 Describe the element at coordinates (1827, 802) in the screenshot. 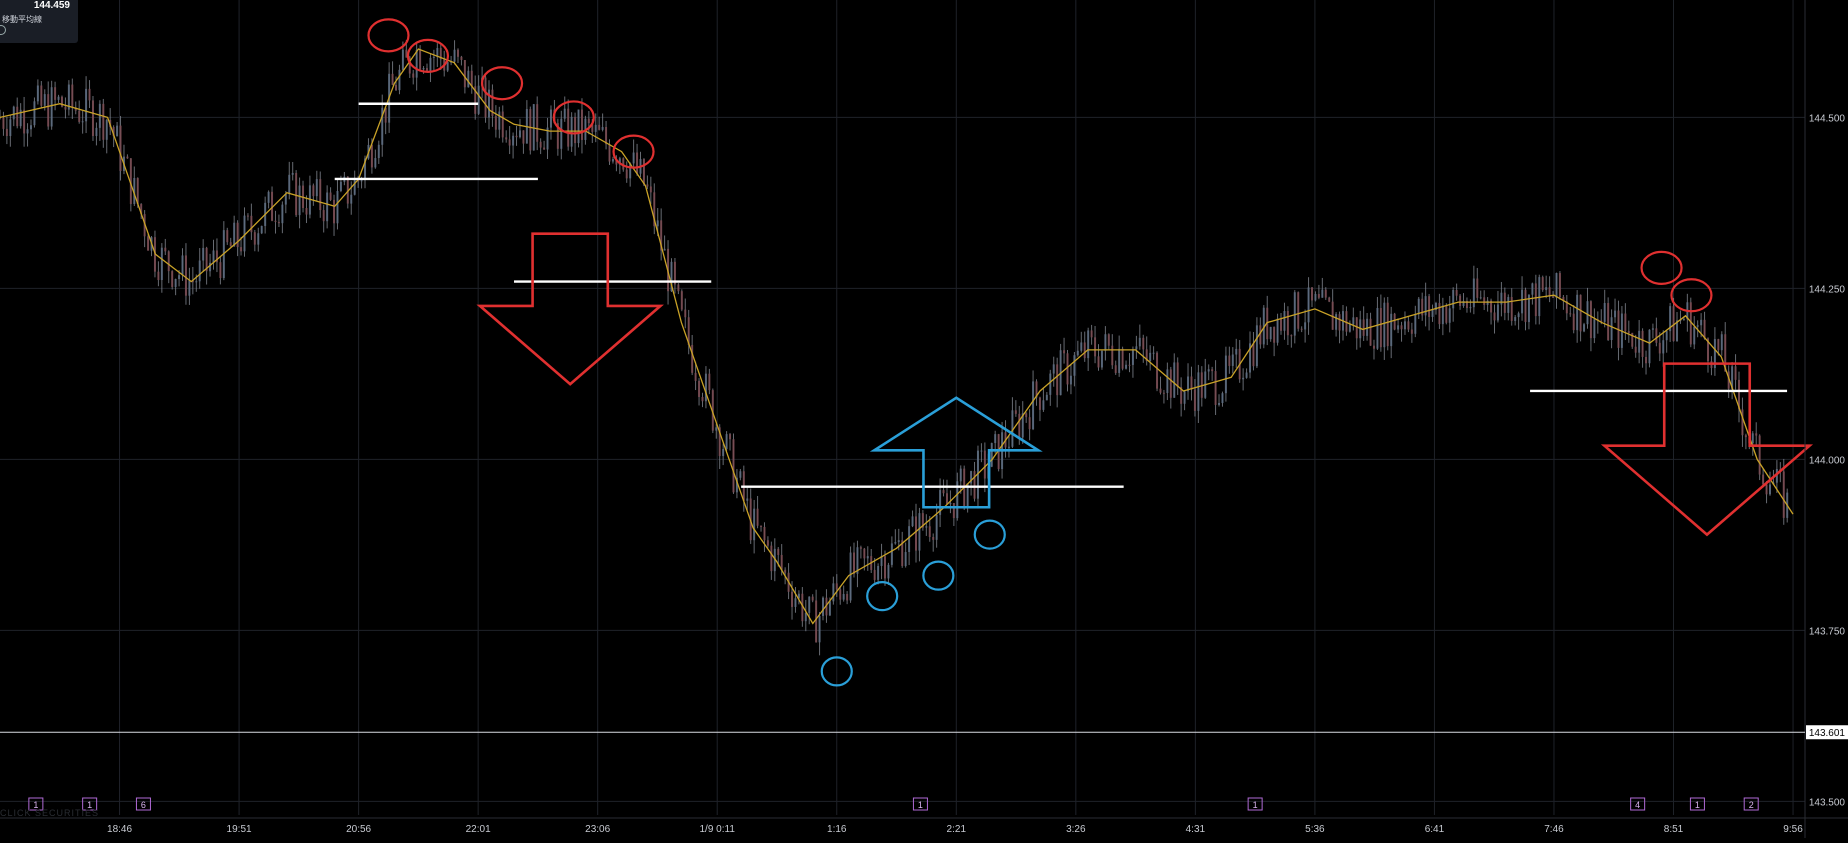

I see `price-tick-label: 143.500` at that location.